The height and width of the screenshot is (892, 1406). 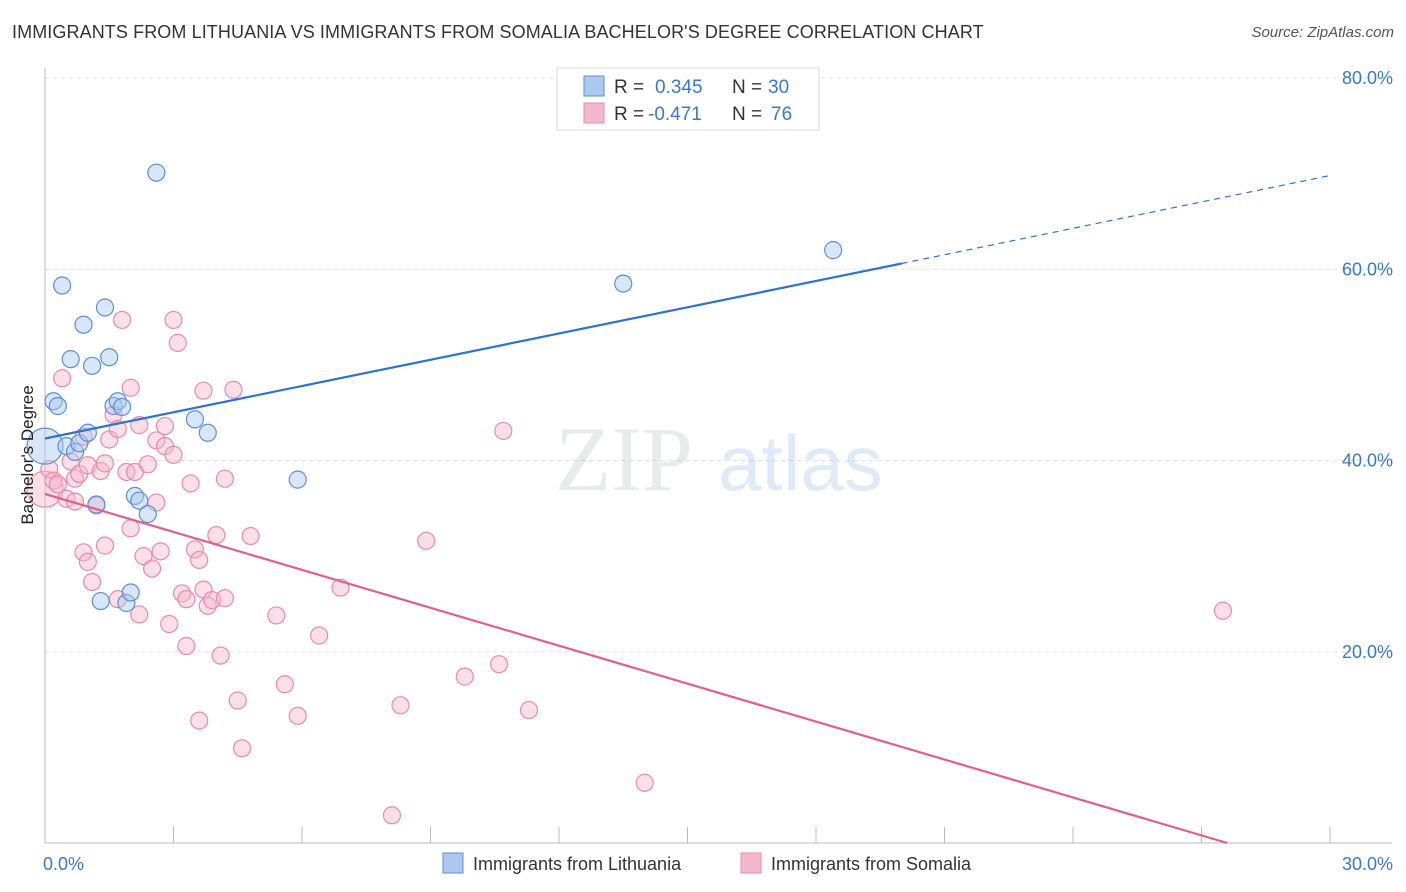 I want to click on legend-r-label-1: R =, so click(x=629, y=87).